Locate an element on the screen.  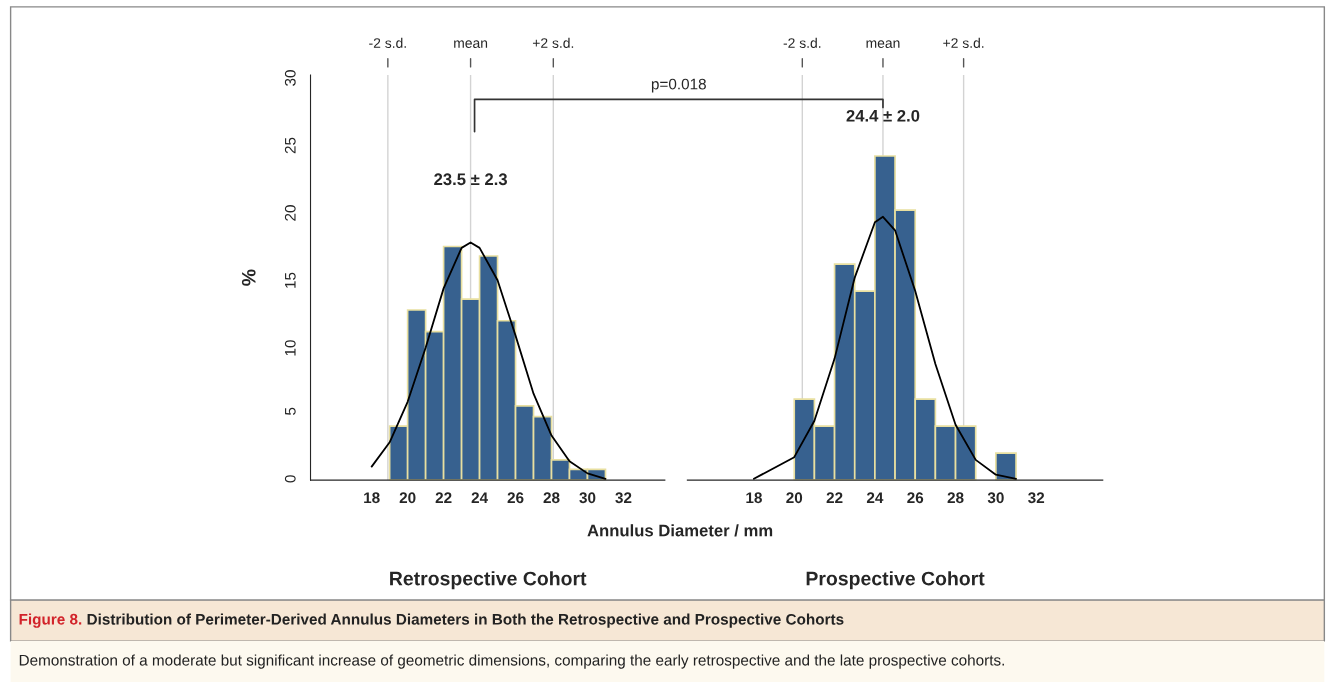
y-tick-label: 5 is located at coordinates (290, 411).